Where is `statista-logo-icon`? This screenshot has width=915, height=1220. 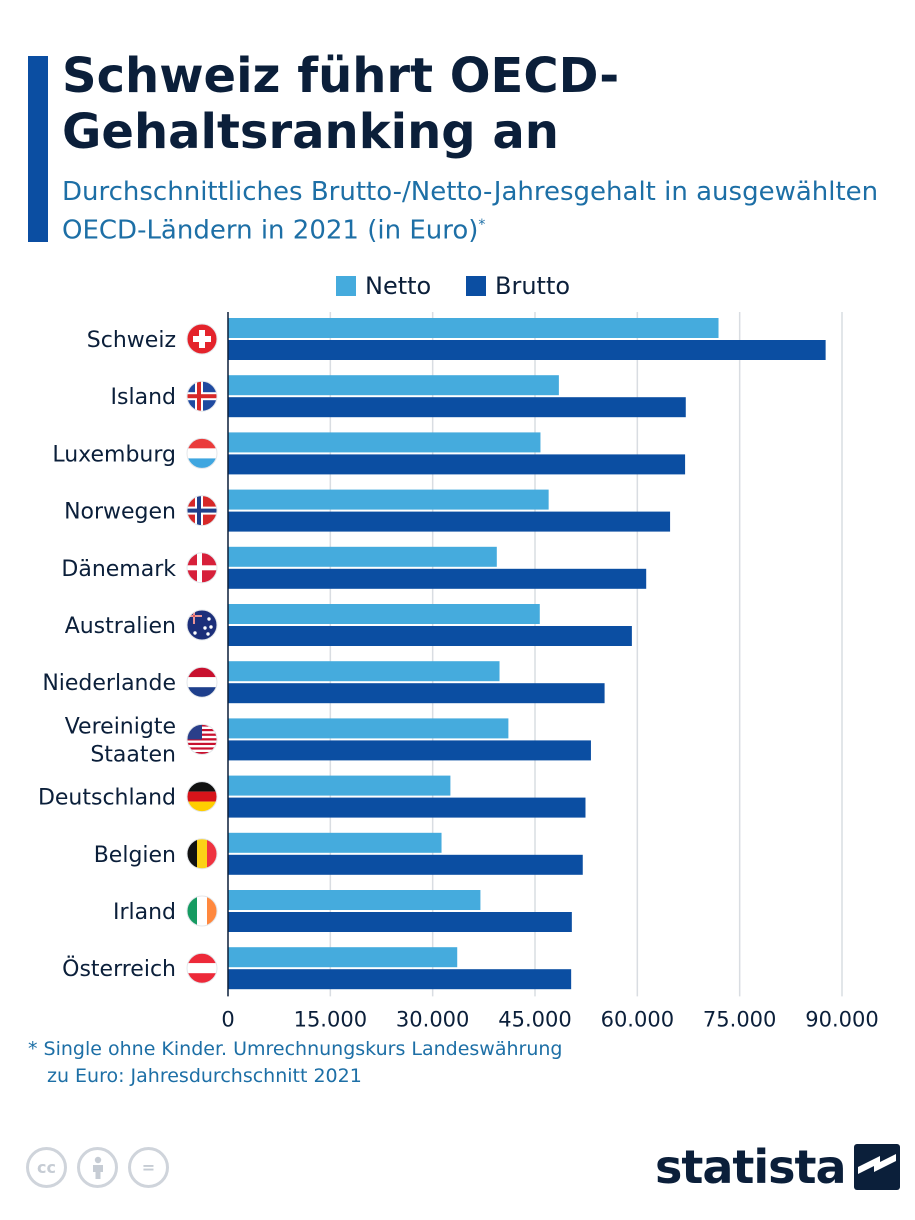
statista-logo-icon is located at coordinates (876, 1167).